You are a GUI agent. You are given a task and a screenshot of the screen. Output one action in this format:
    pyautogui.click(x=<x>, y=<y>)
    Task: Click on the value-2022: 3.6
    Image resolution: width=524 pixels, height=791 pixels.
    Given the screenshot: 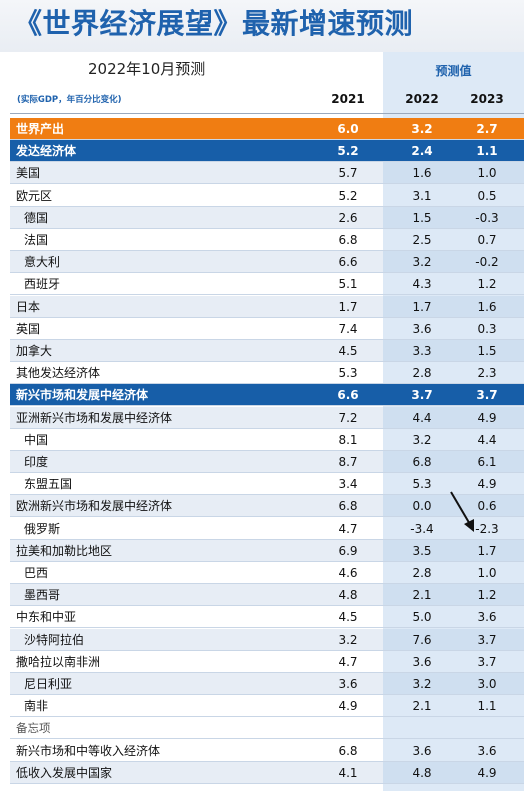 What is the action you would take?
    pyautogui.click(x=422, y=661)
    